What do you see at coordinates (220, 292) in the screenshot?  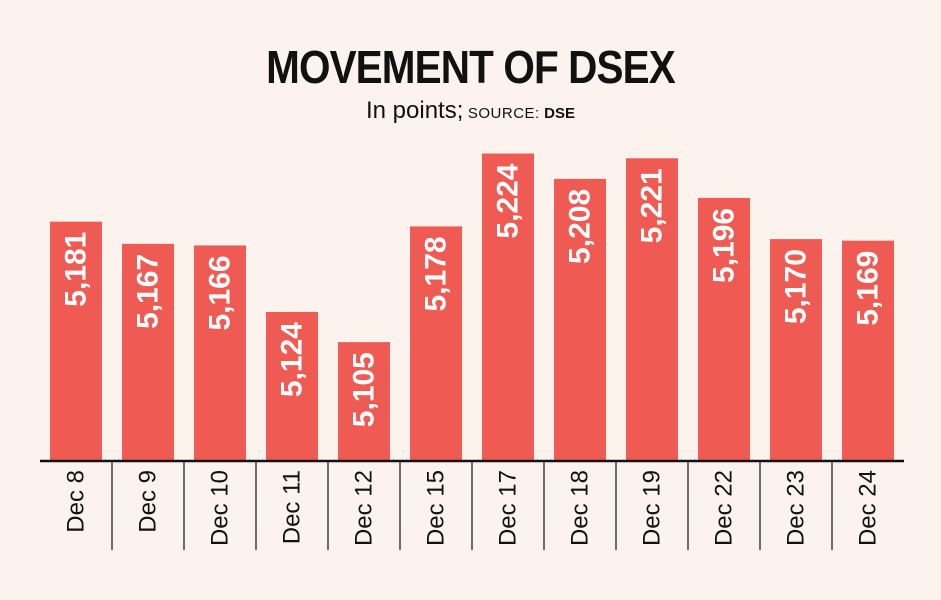 I see `bar-value-label: 5,166` at bounding box center [220, 292].